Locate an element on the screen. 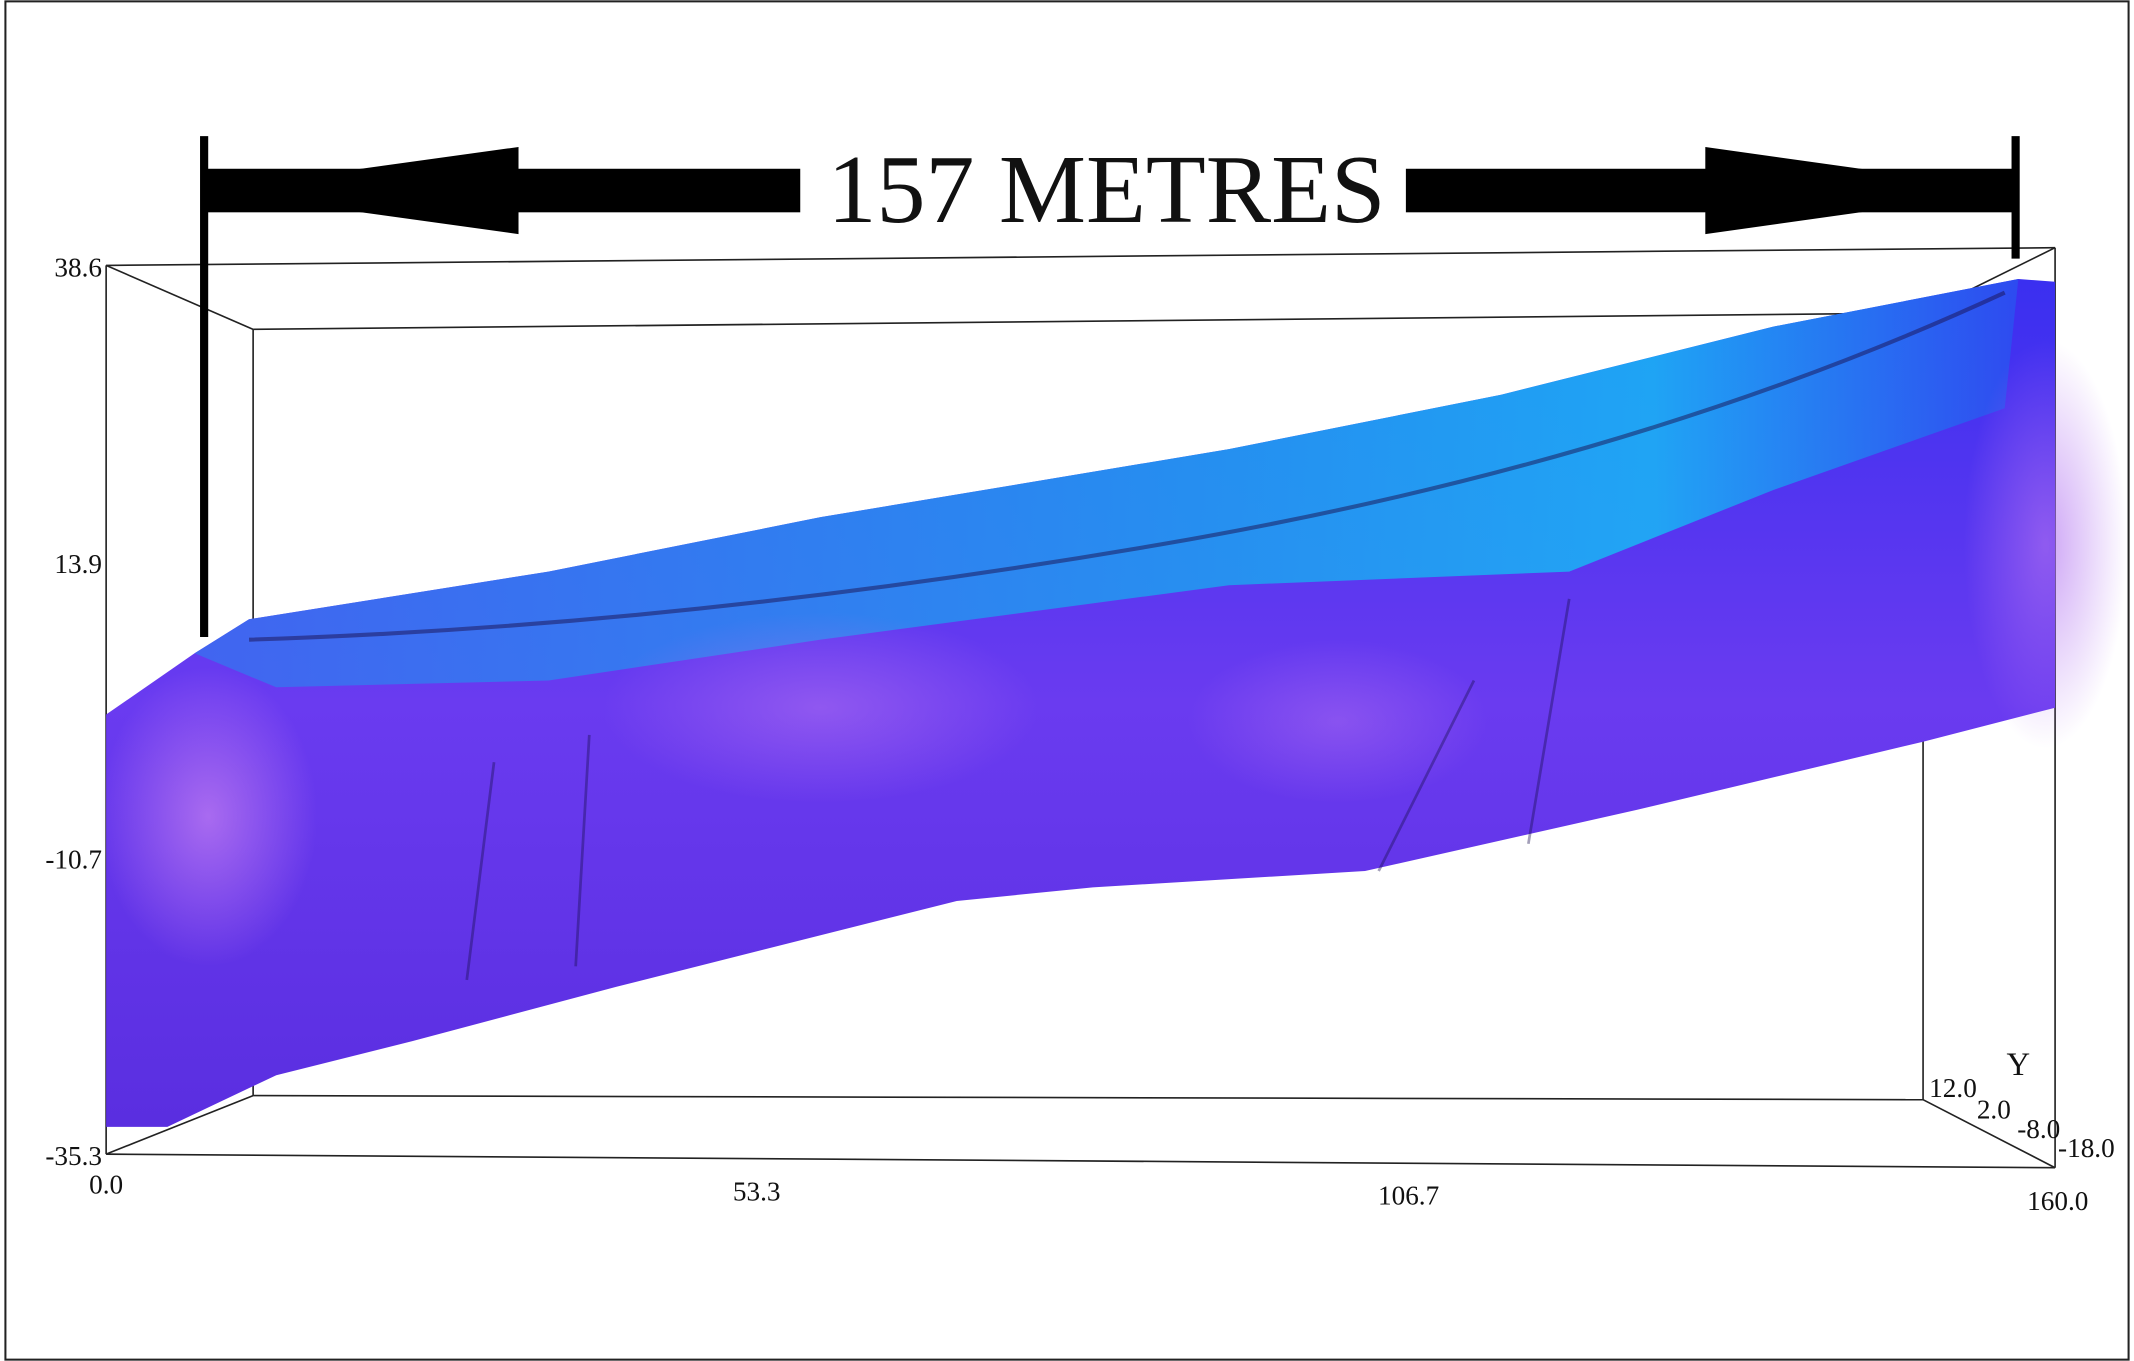  y-axis-label: Y is located at coordinates (2019, 1065).